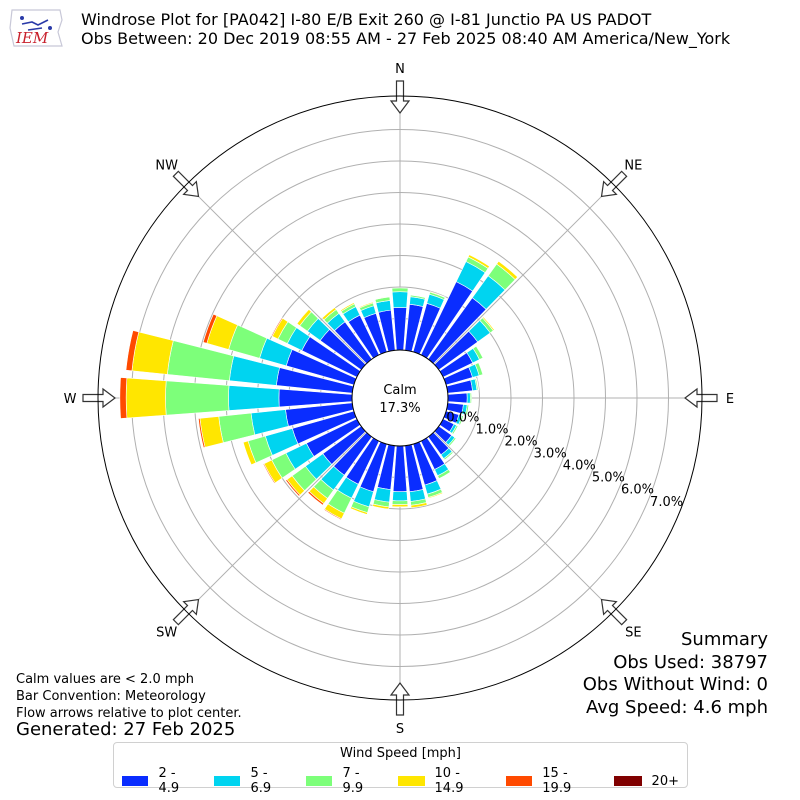 This screenshot has height=800, width=800. What do you see at coordinates (730, 399) in the screenshot?
I see `direction-label: E` at bounding box center [730, 399].